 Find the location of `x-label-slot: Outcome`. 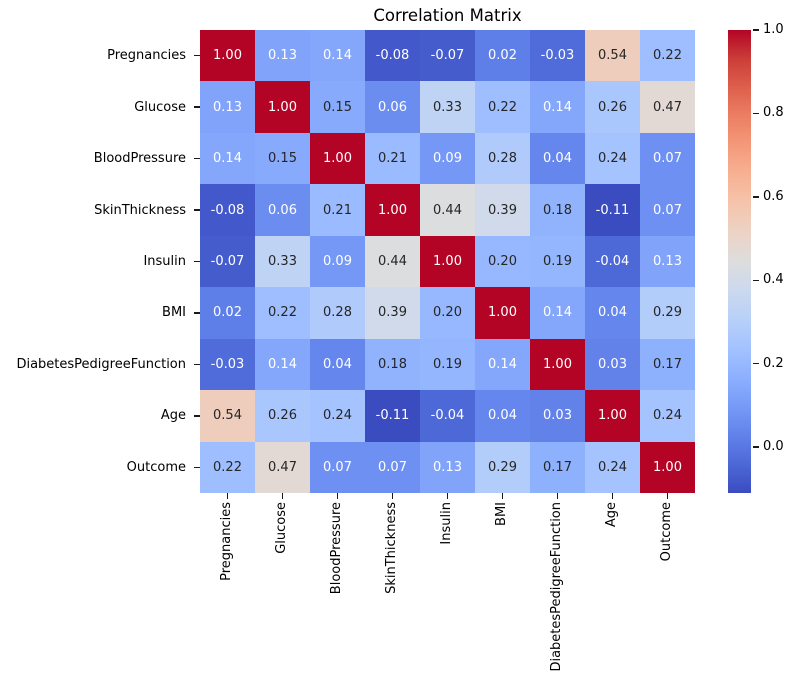

x-label-slot: Outcome is located at coordinates (667, 587).